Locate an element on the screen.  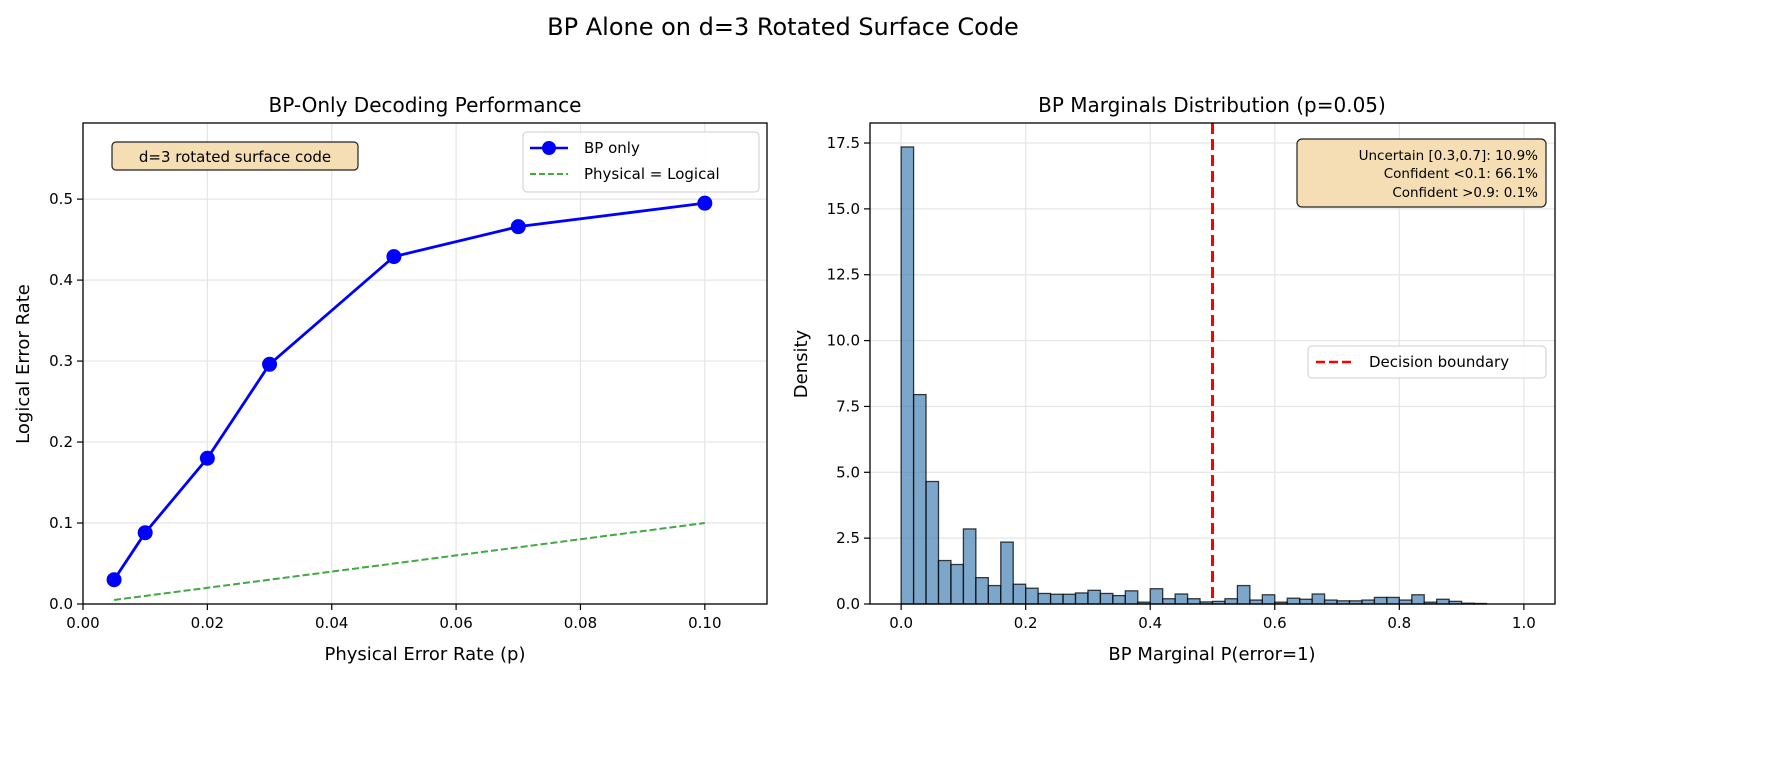
left-chart-title: BP-Only Decoding Performance is located at coordinates (425, 105).